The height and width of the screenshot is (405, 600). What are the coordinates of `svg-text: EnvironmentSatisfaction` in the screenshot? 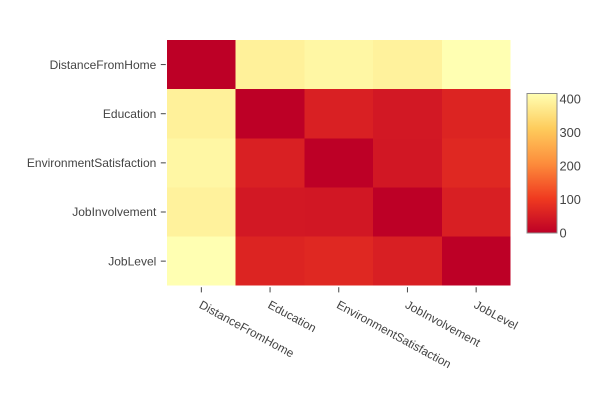 It's located at (91, 163).